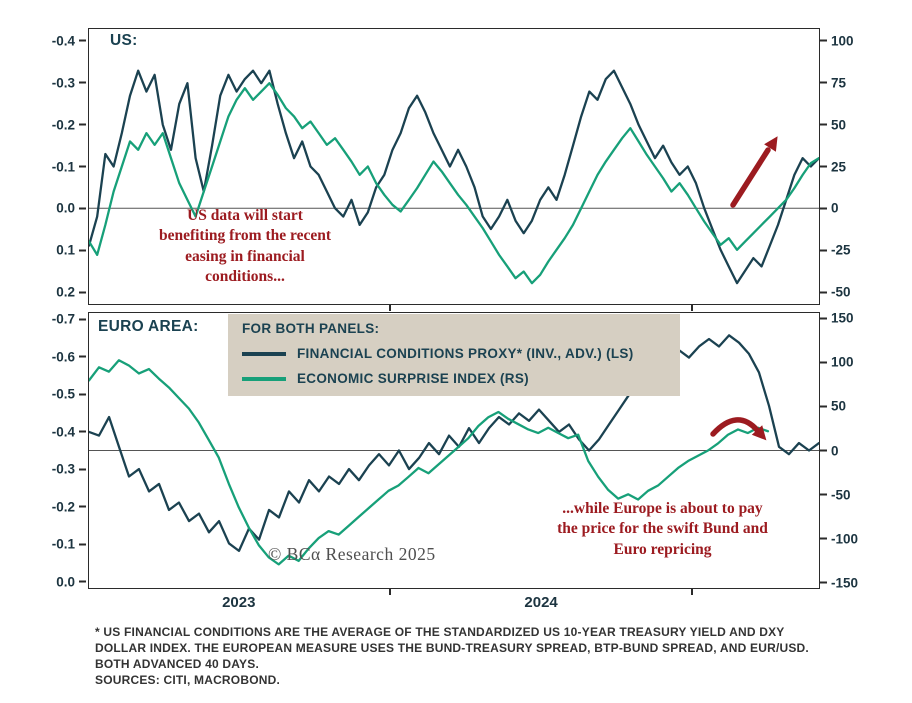  What do you see at coordinates (63, 319) in the screenshot?
I see `y-tick-label: -0.7` at bounding box center [63, 319].